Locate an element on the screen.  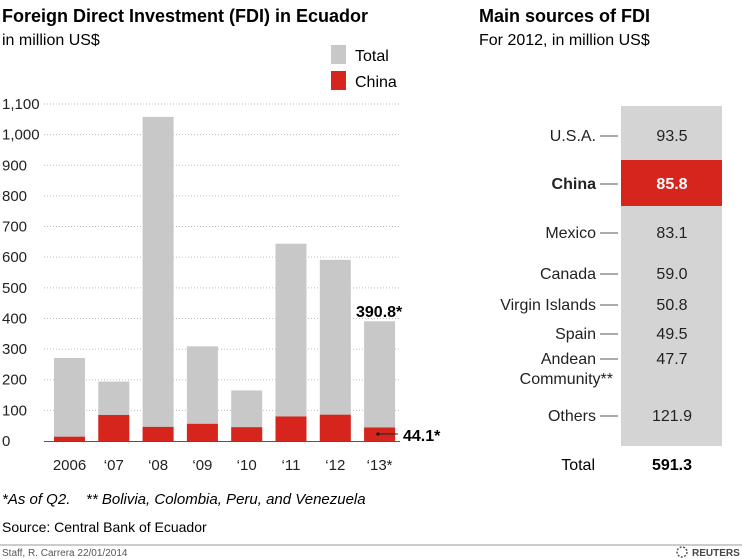
sources-total-value: 591.3 is located at coordinates (672, 465).